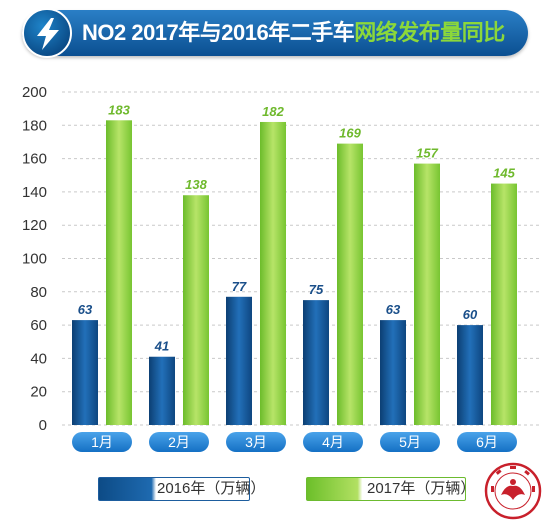  I want to click on data-label-2017: 182, so click(273, 111).